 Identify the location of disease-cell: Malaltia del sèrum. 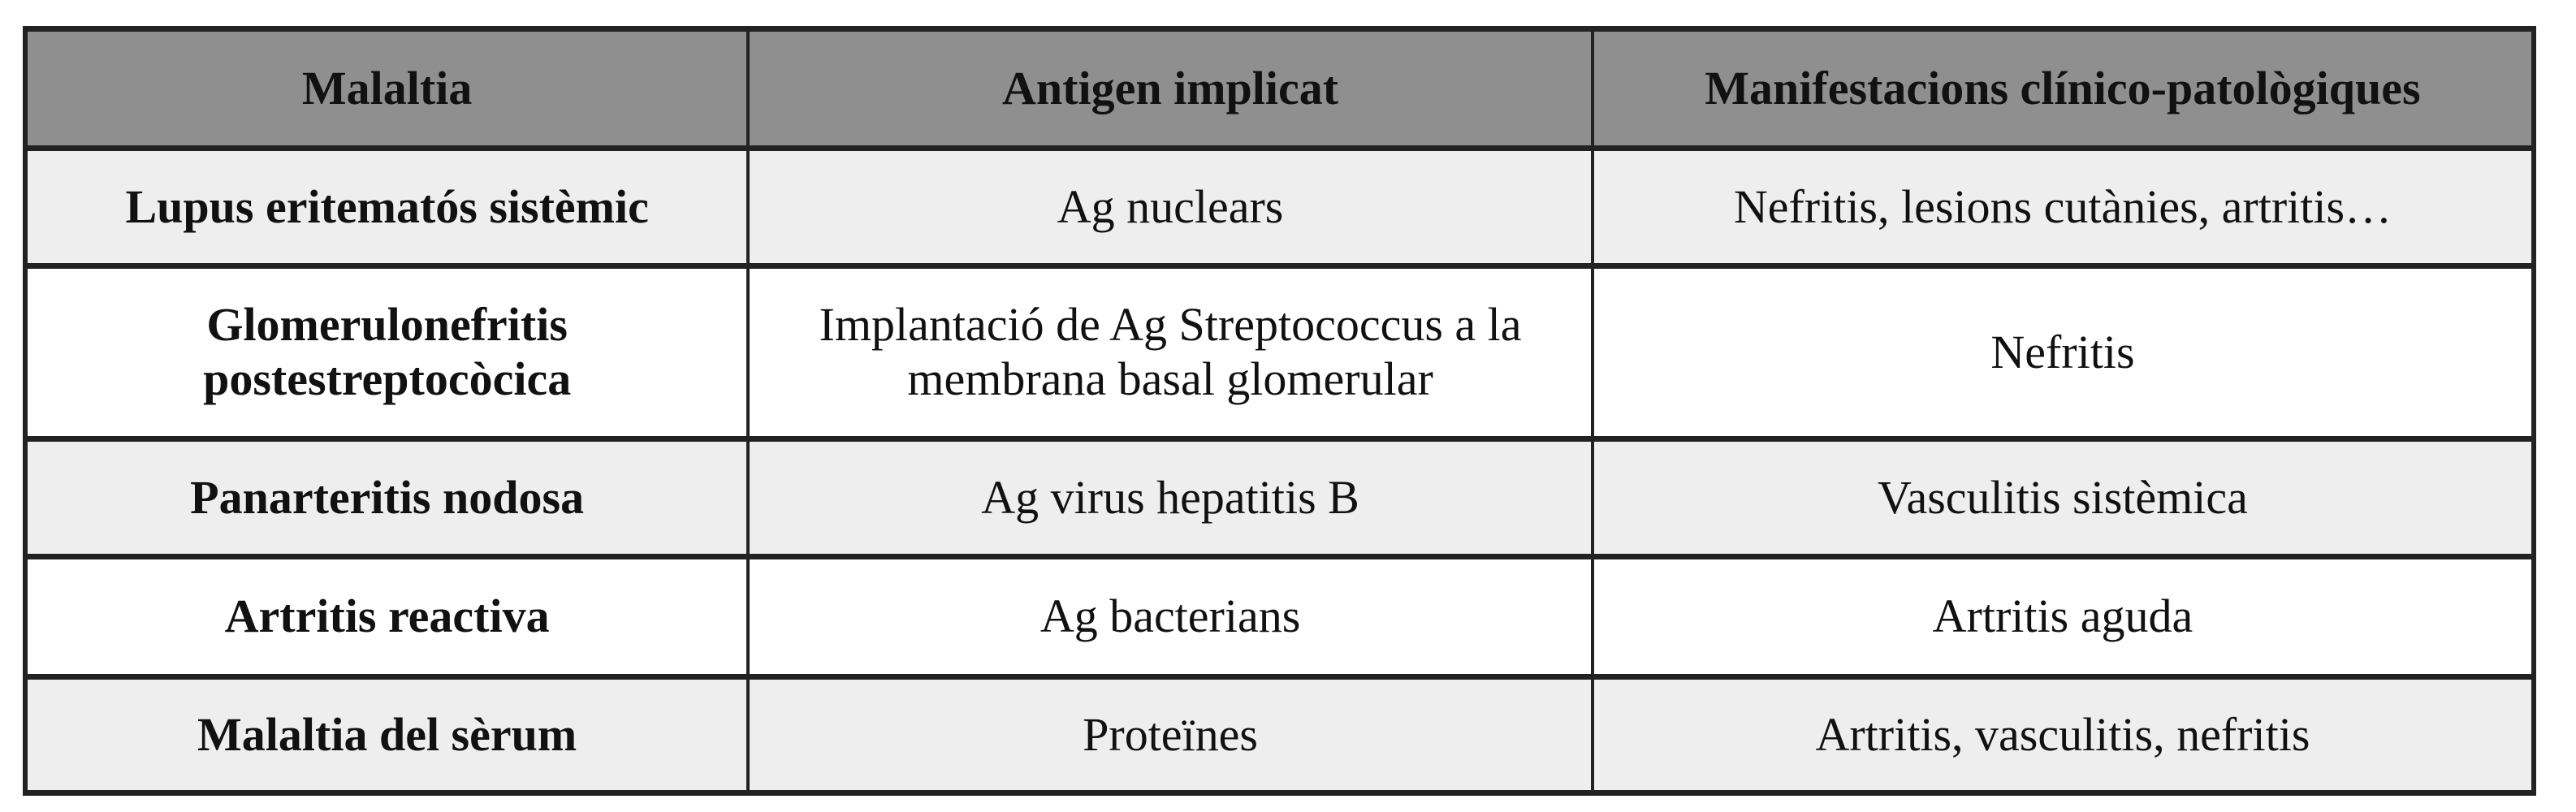
(387, 735).